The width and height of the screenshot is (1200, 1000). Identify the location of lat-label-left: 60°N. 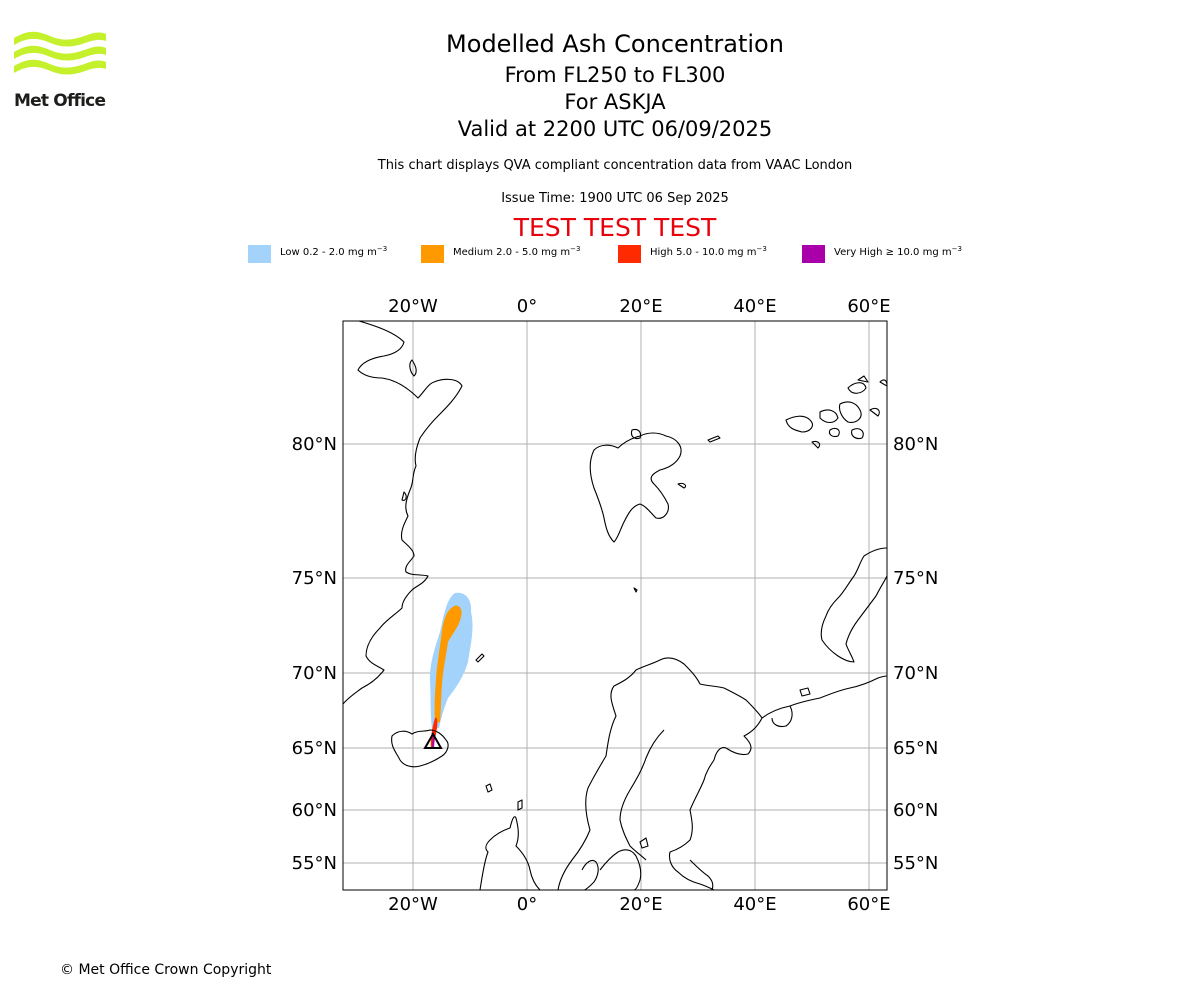
(314, 810).